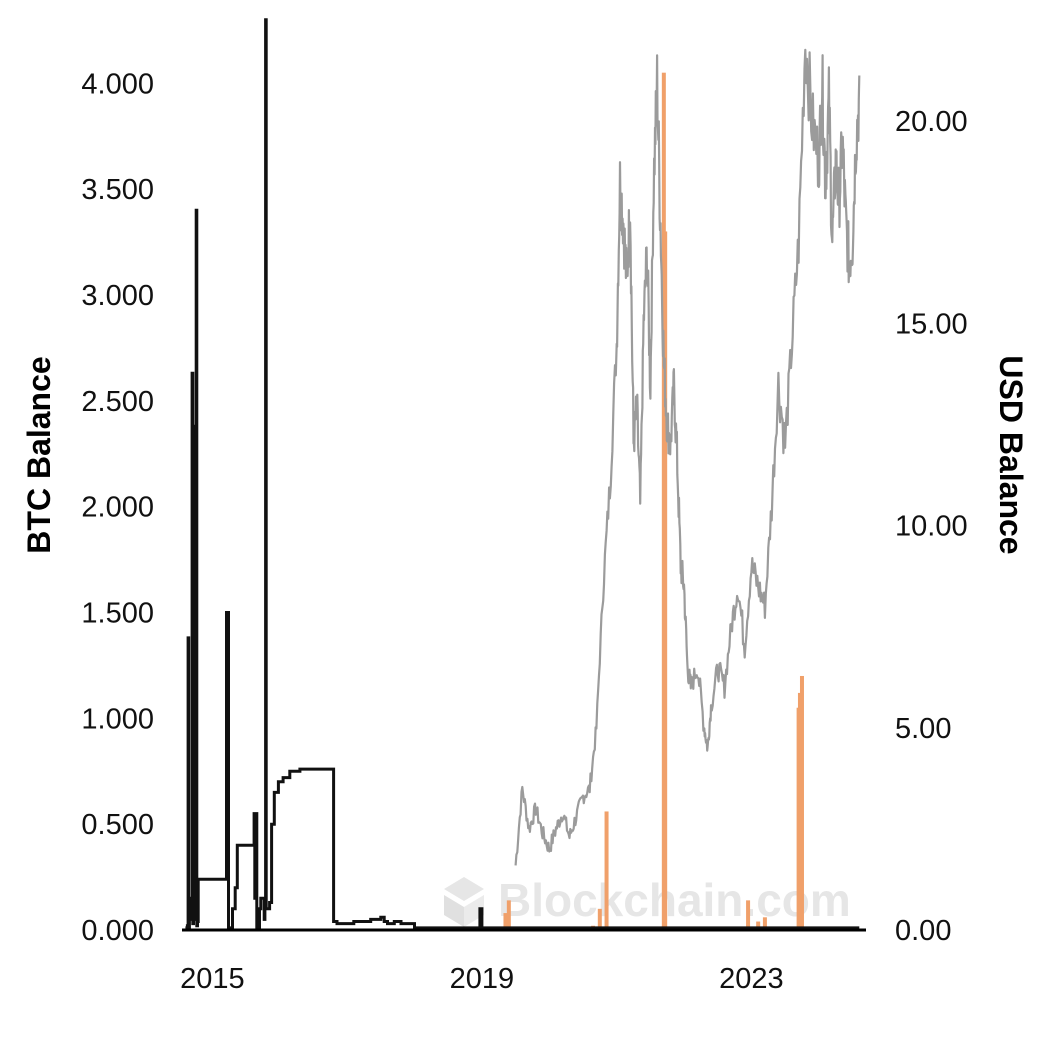 This screenshot has width=1052, height=1057. I want to click on x-tick-label: 2019, so click(482, 979).